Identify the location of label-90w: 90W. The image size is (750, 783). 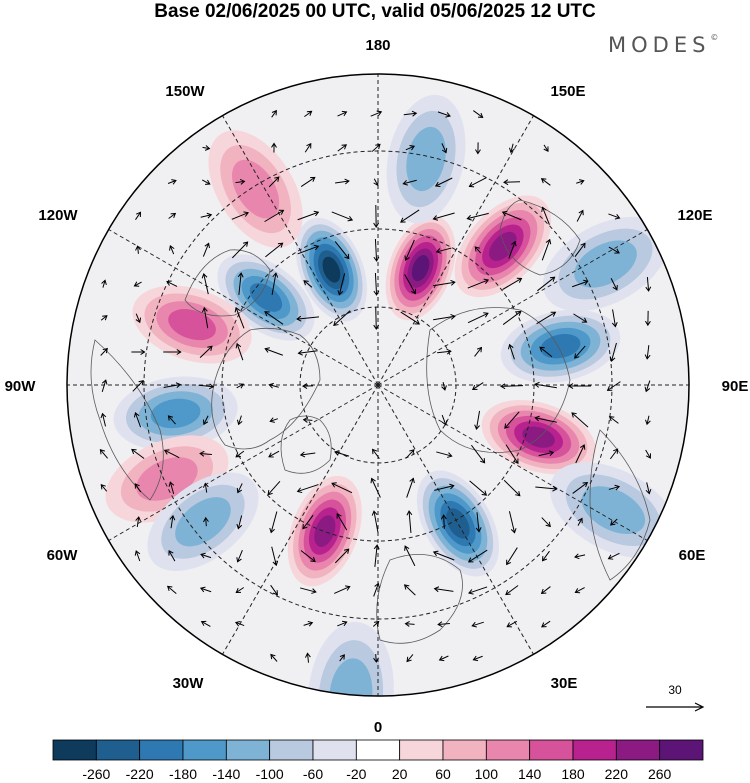
(21, 386).